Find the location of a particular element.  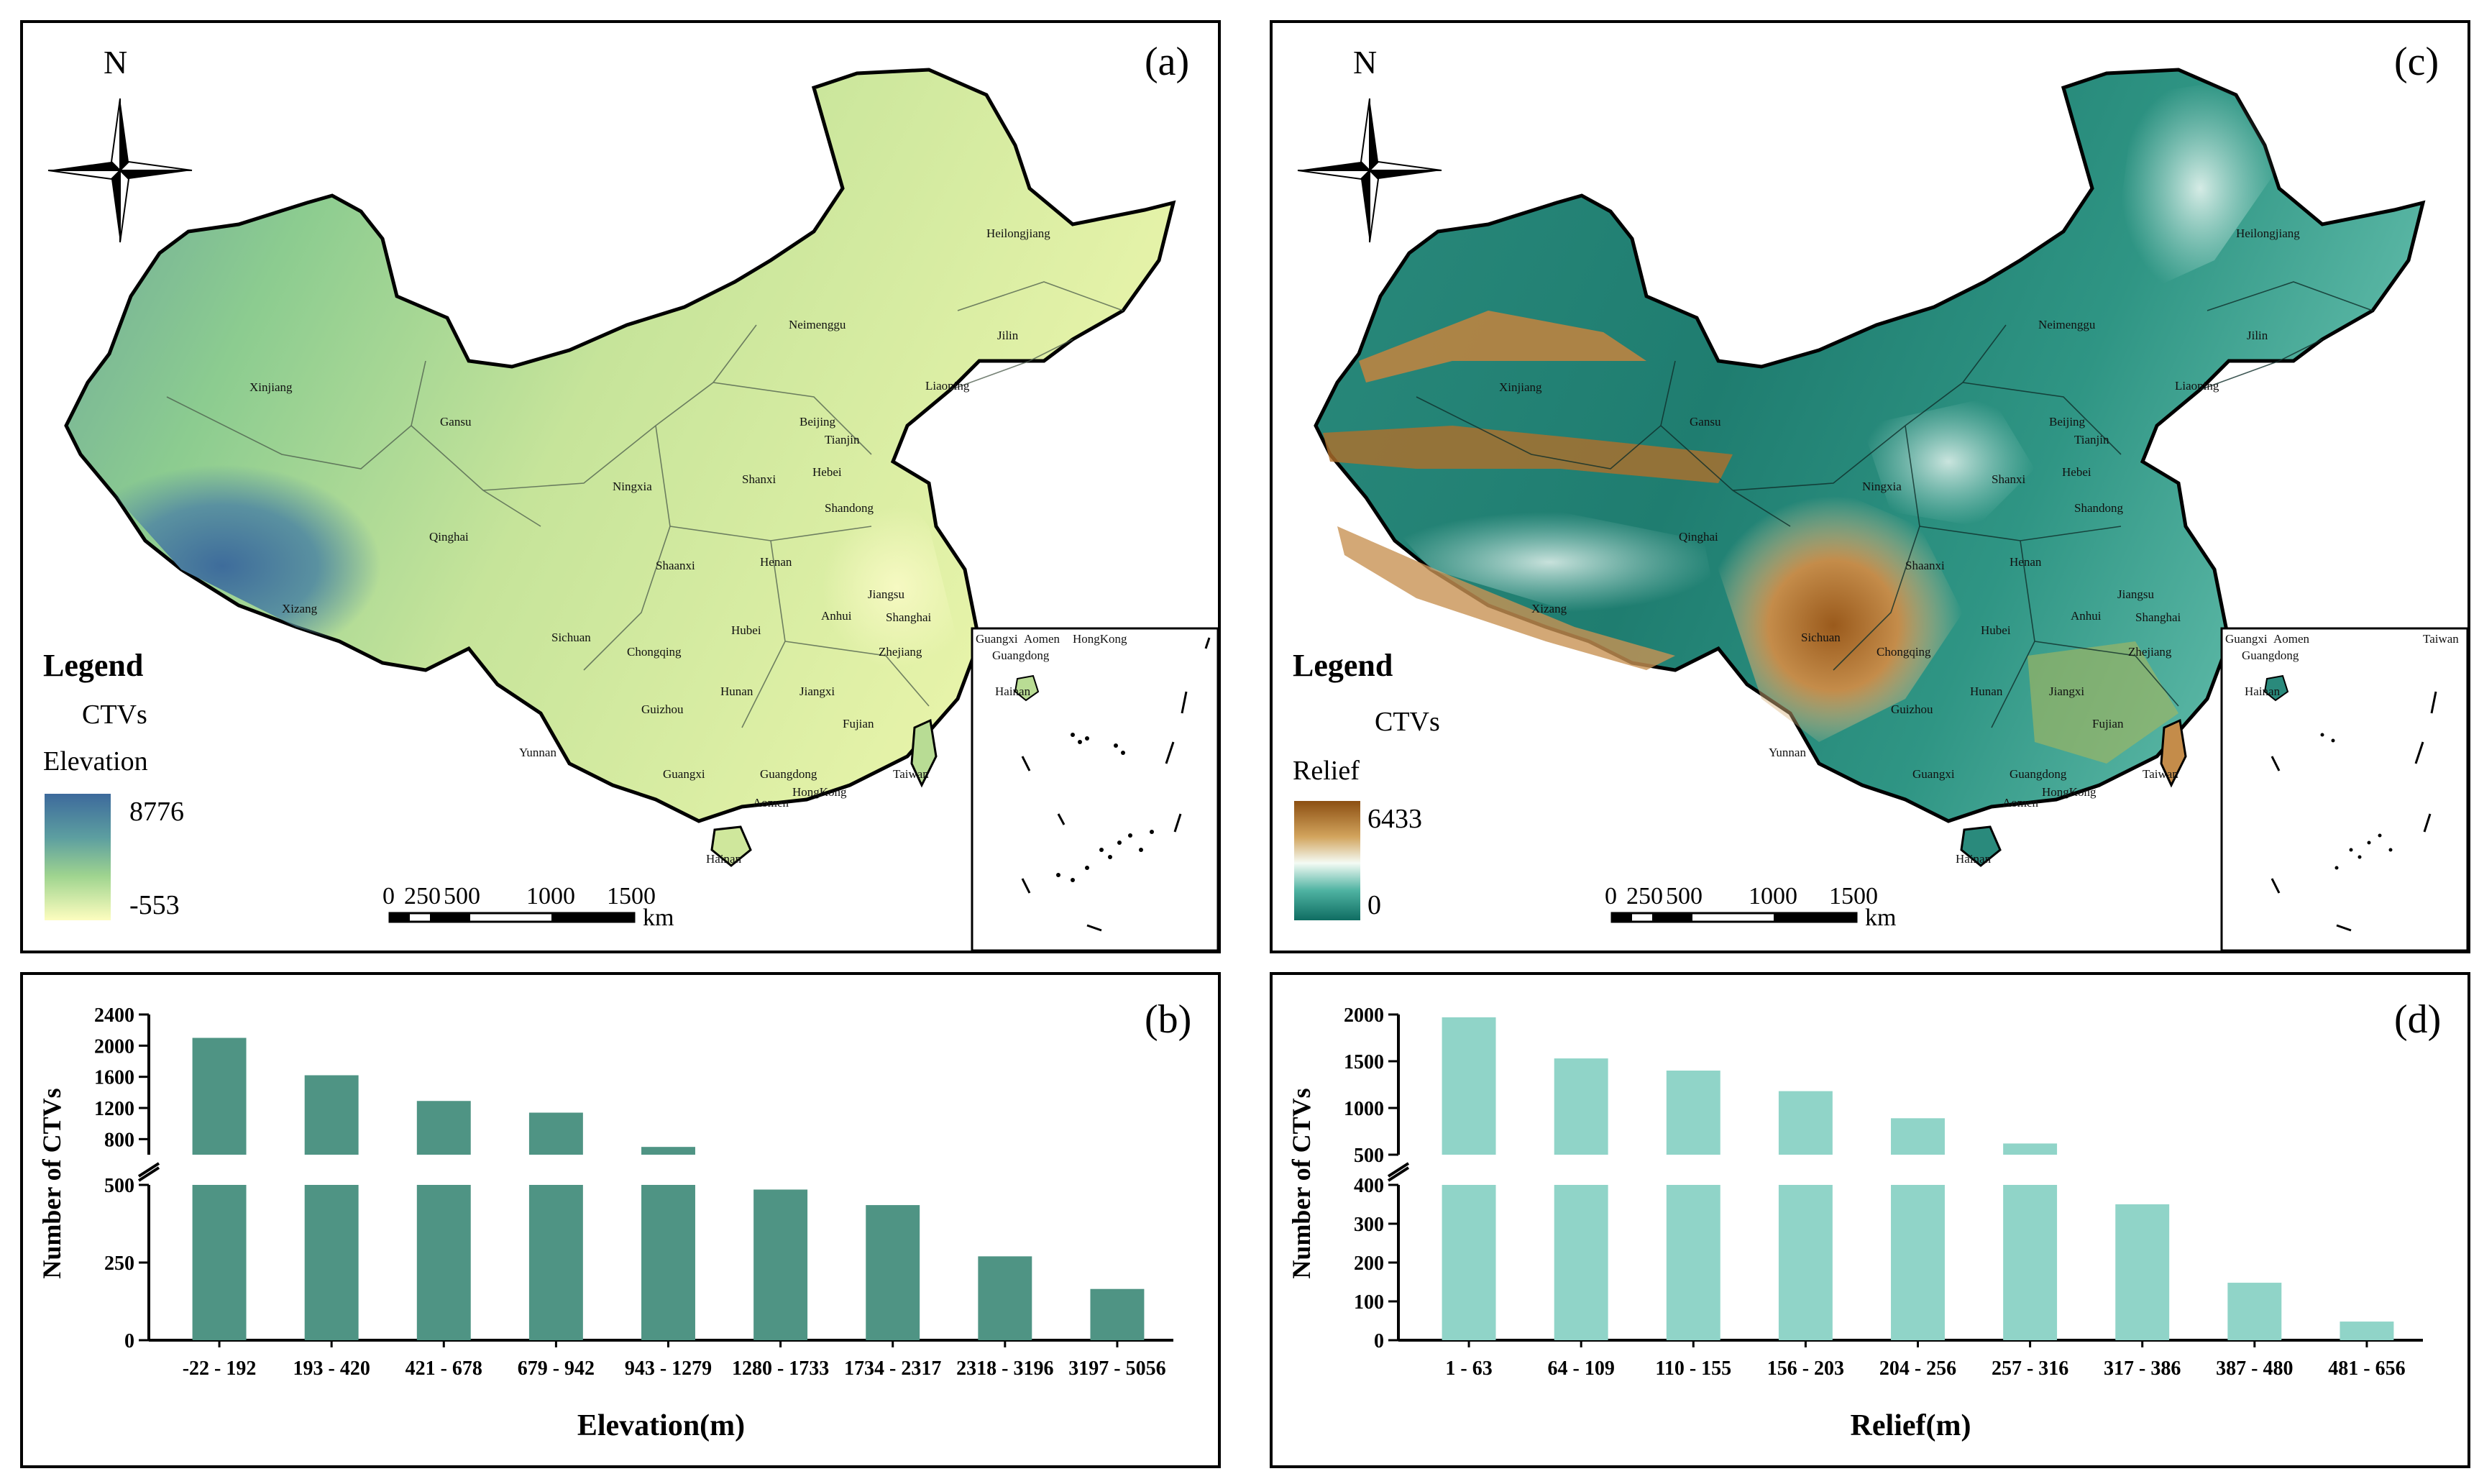

north-arrow is located at coordinates (120, 170).